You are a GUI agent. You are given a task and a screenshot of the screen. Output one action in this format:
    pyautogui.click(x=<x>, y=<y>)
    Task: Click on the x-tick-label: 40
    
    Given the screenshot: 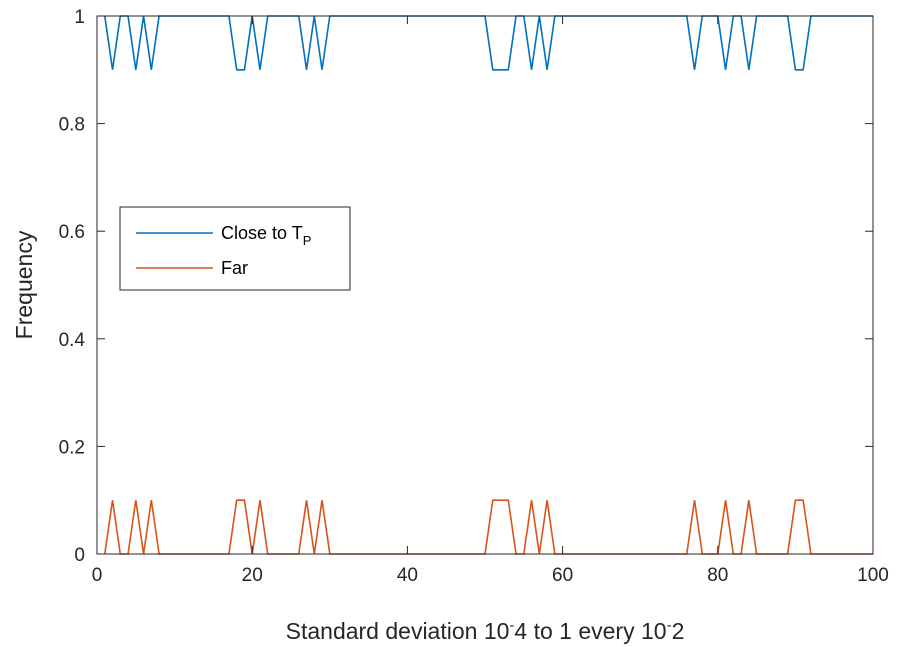 What is the action you would take?
    pyautogui.click(x=407, y=575)
    